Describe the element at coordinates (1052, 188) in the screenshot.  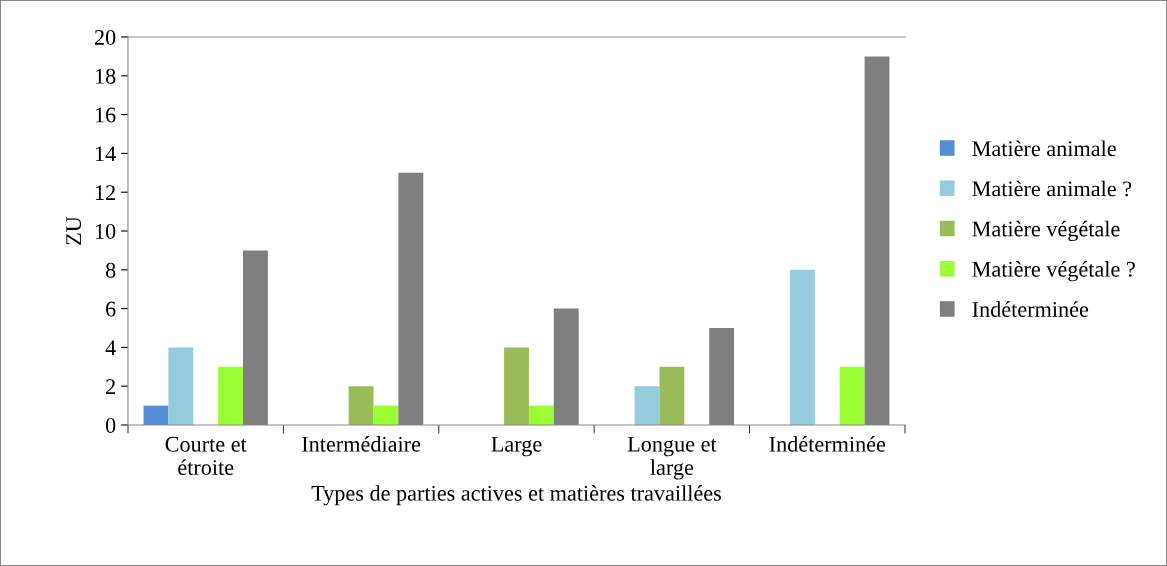
I see `legend-label: Matière animale ?` at that location.